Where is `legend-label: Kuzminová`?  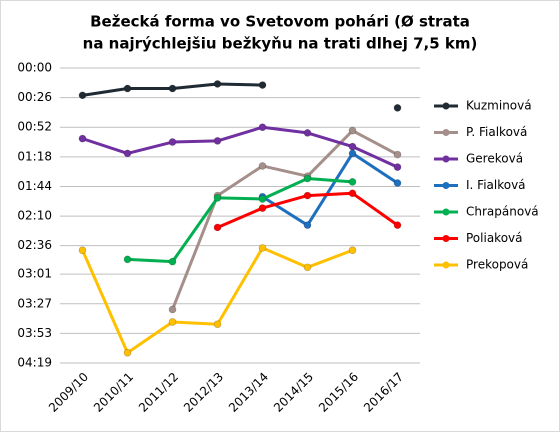 legend-label: Kuzminová is located at coordinates (499, 106).